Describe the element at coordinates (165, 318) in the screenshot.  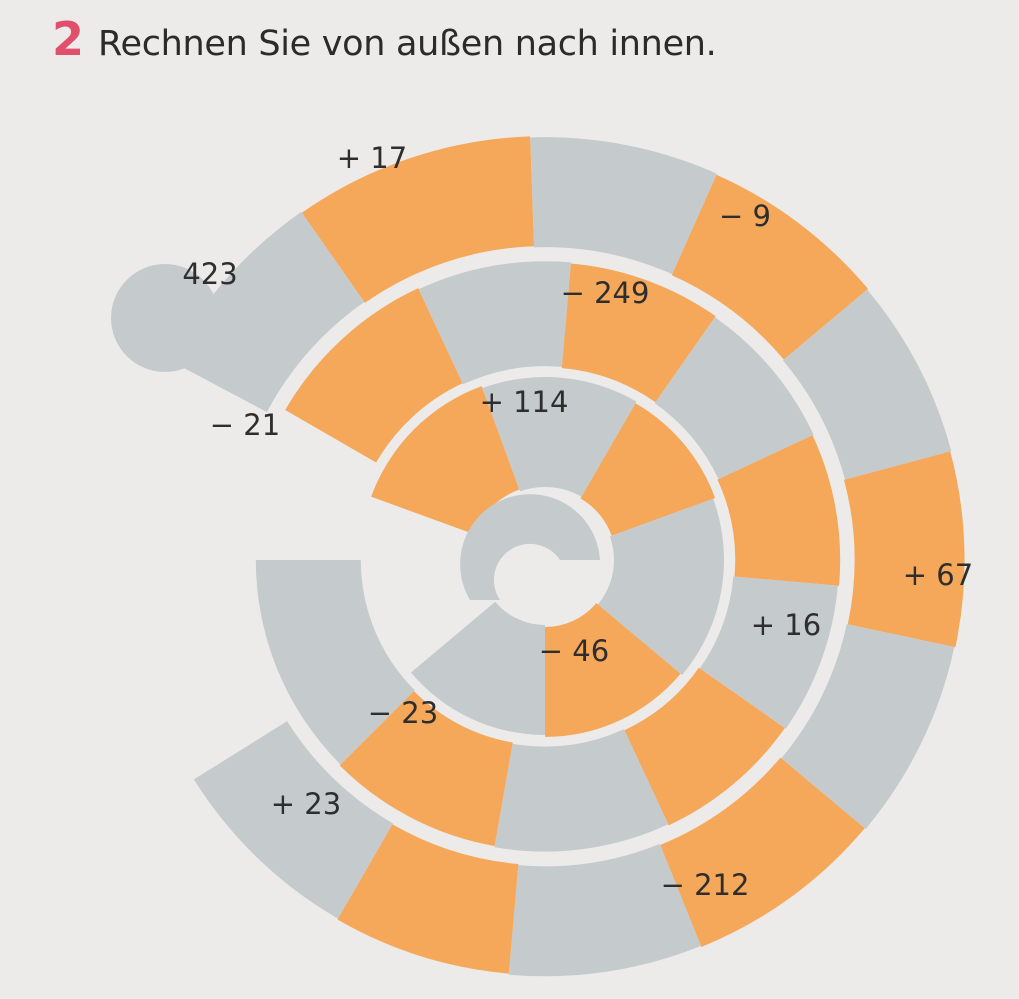
I see `spiral-start-cap` at that location.